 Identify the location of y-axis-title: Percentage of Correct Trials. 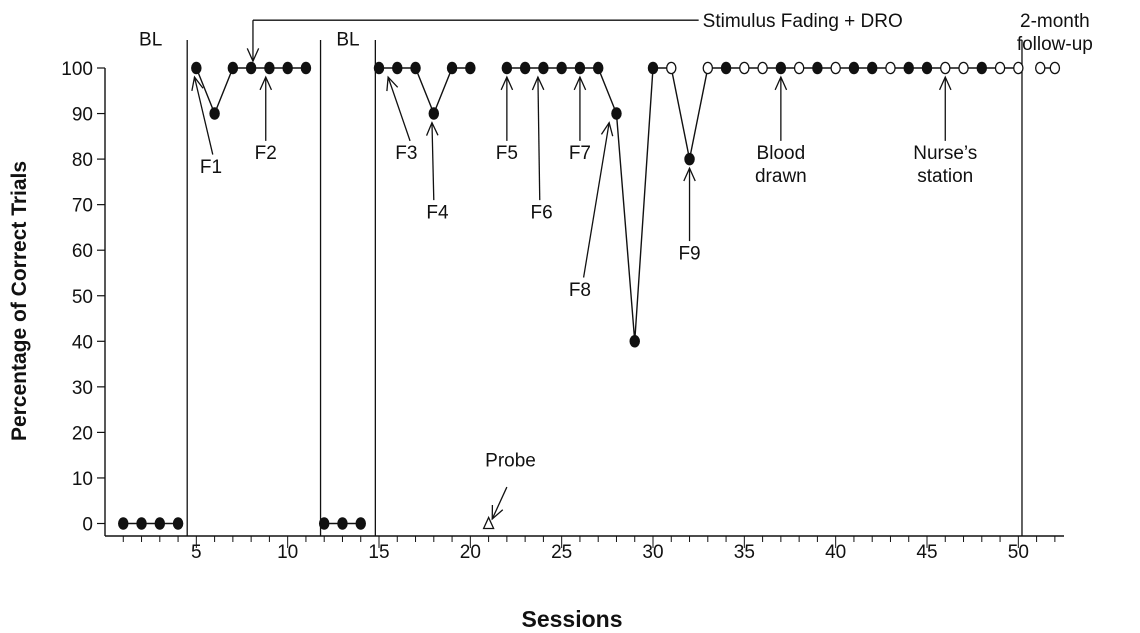
(19, 301).